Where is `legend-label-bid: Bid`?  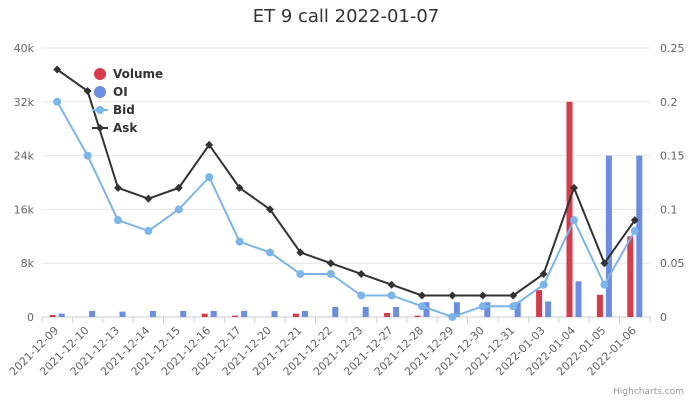
legend-label-bid: Bid is located at coordinates (124, 110).